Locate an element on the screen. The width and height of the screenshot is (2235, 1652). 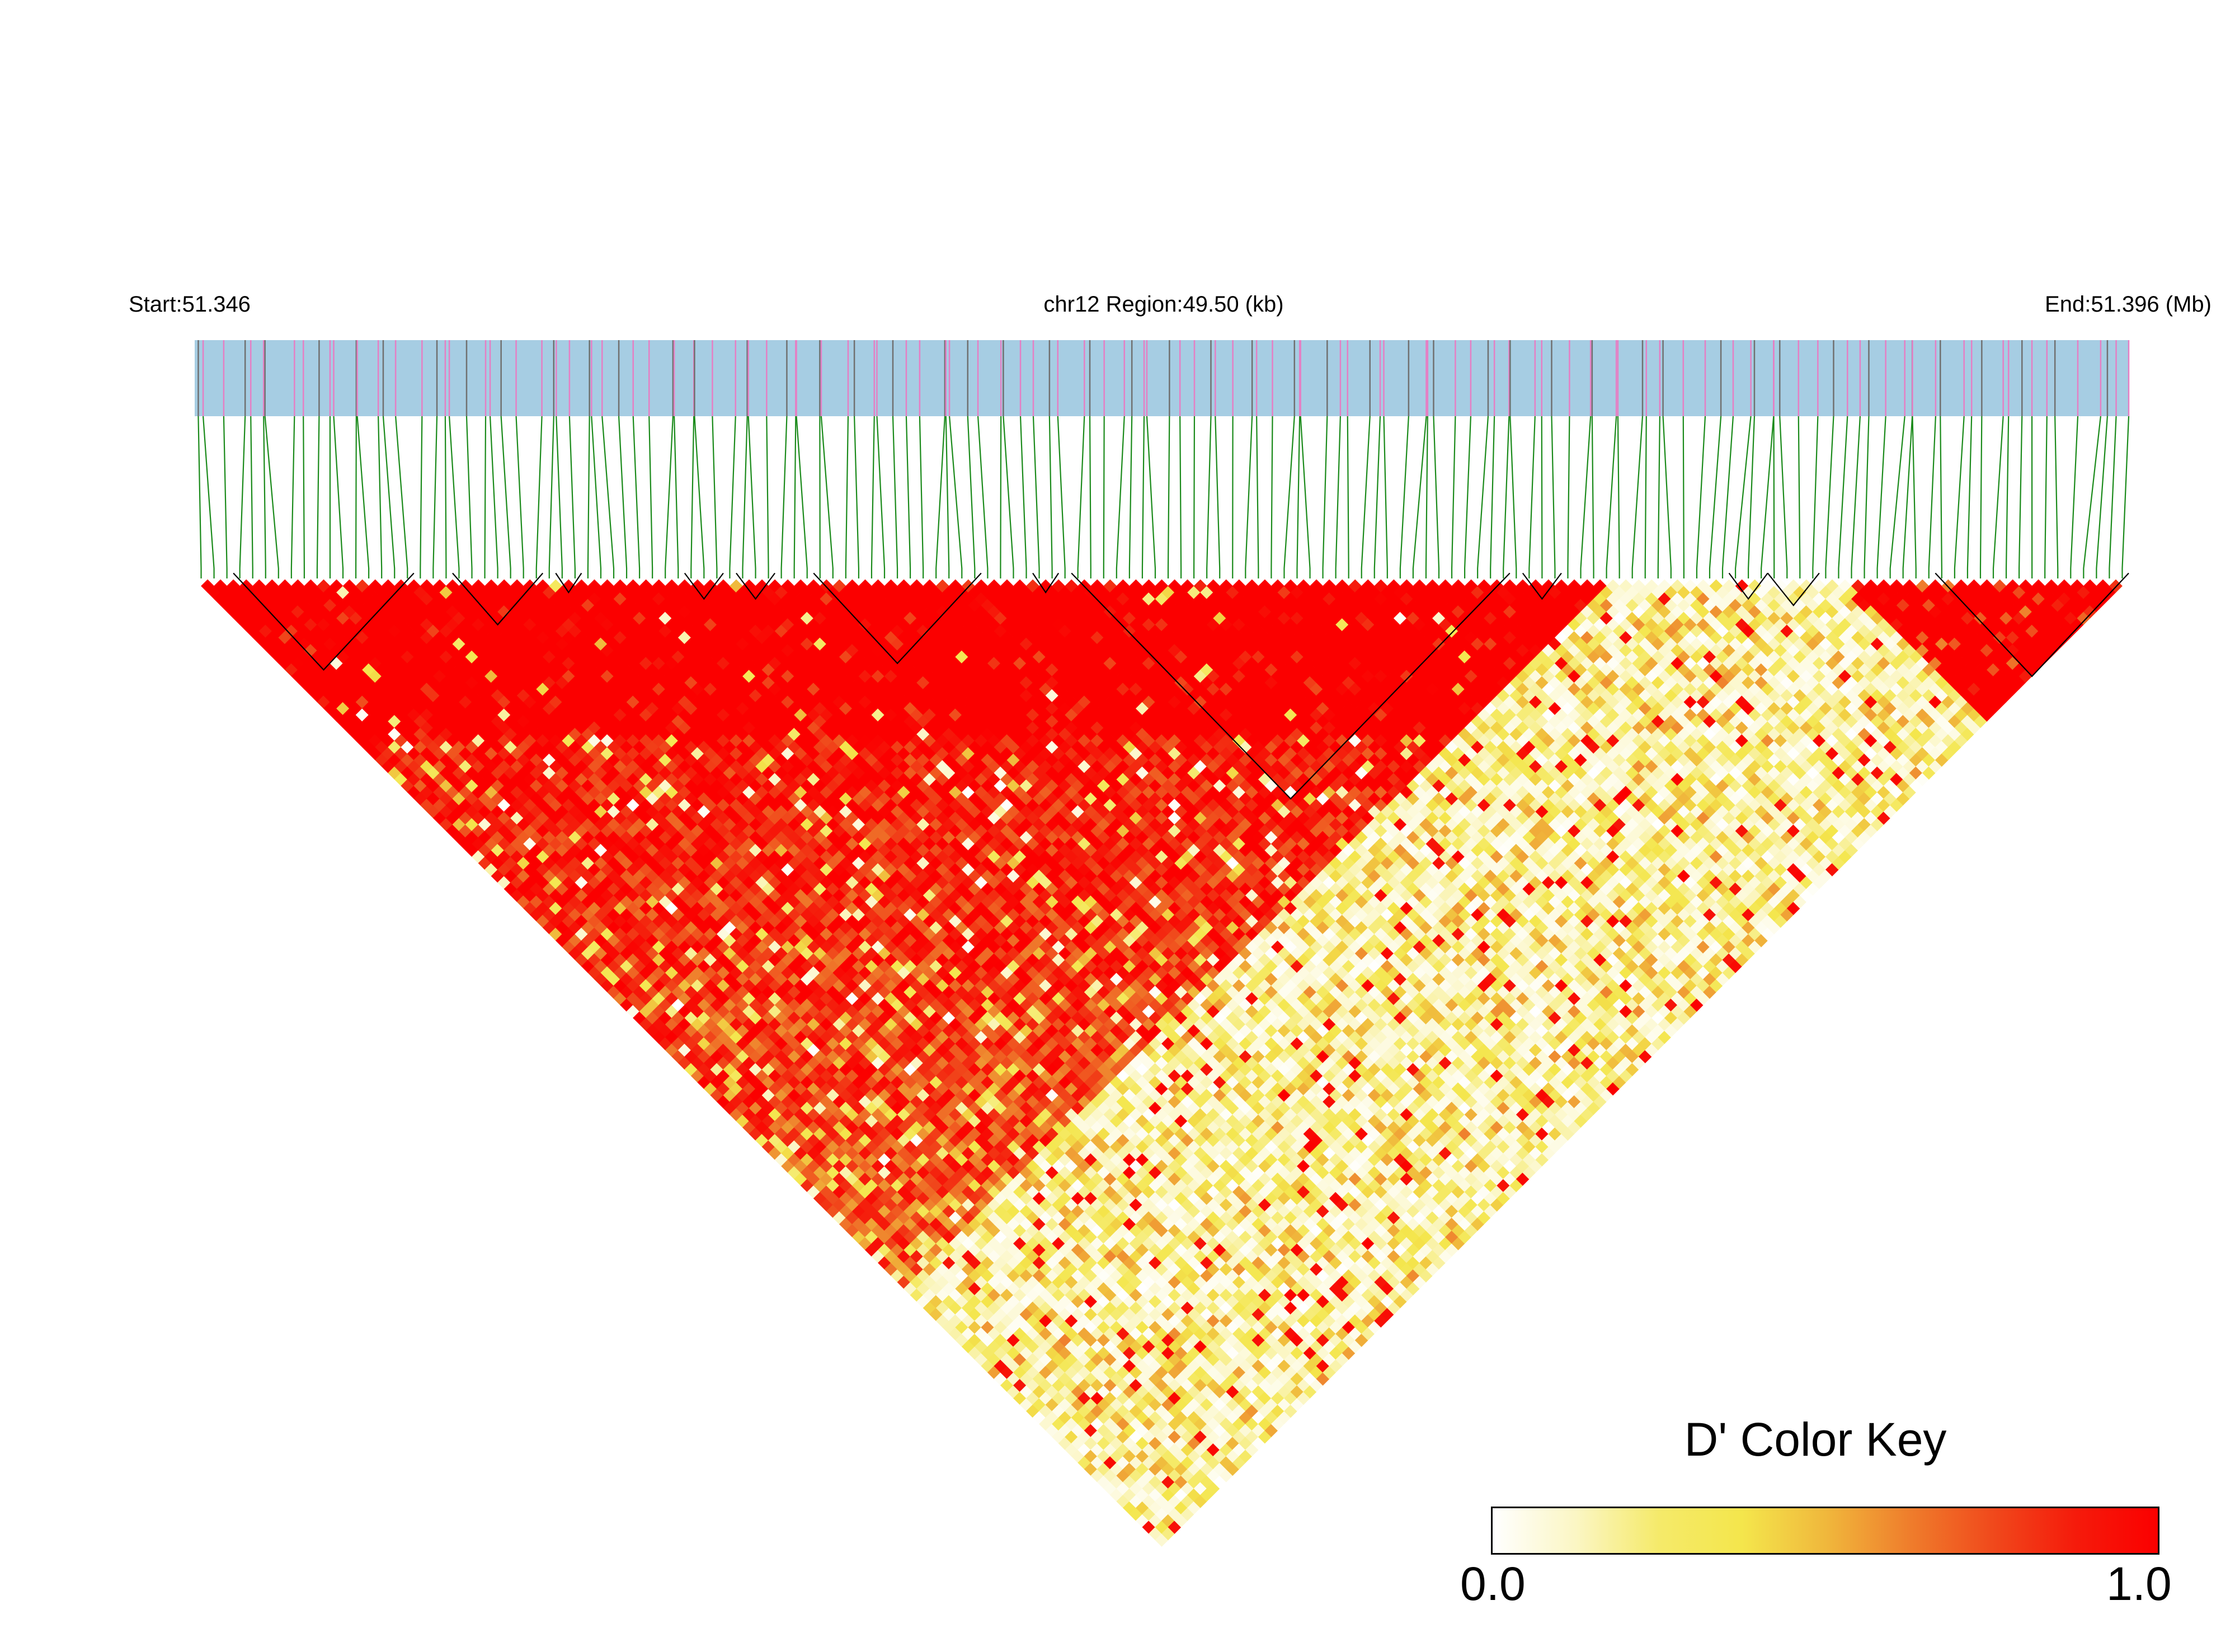
gene-track-bar is located at coordinates (1162, 378).